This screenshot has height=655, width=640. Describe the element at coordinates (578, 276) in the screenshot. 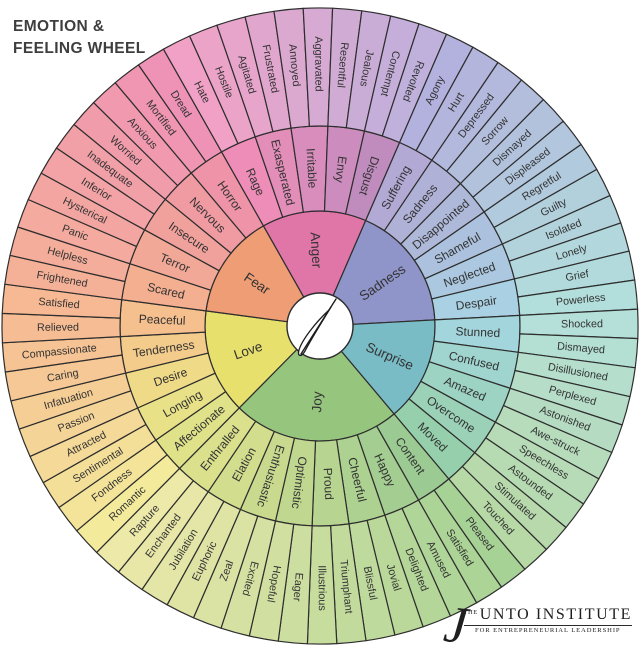

I see `label-grief: Grief` at that location.